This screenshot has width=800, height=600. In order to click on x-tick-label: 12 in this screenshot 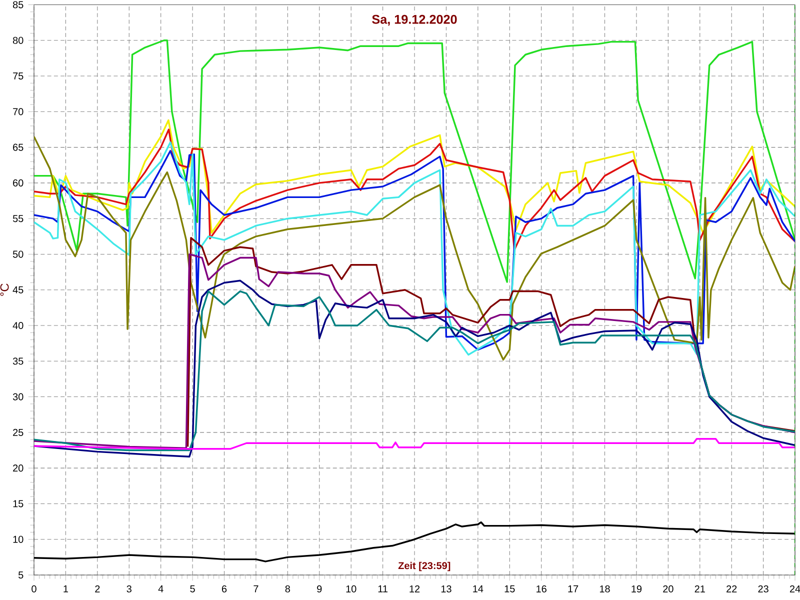, I will do `click(415, 588)`.